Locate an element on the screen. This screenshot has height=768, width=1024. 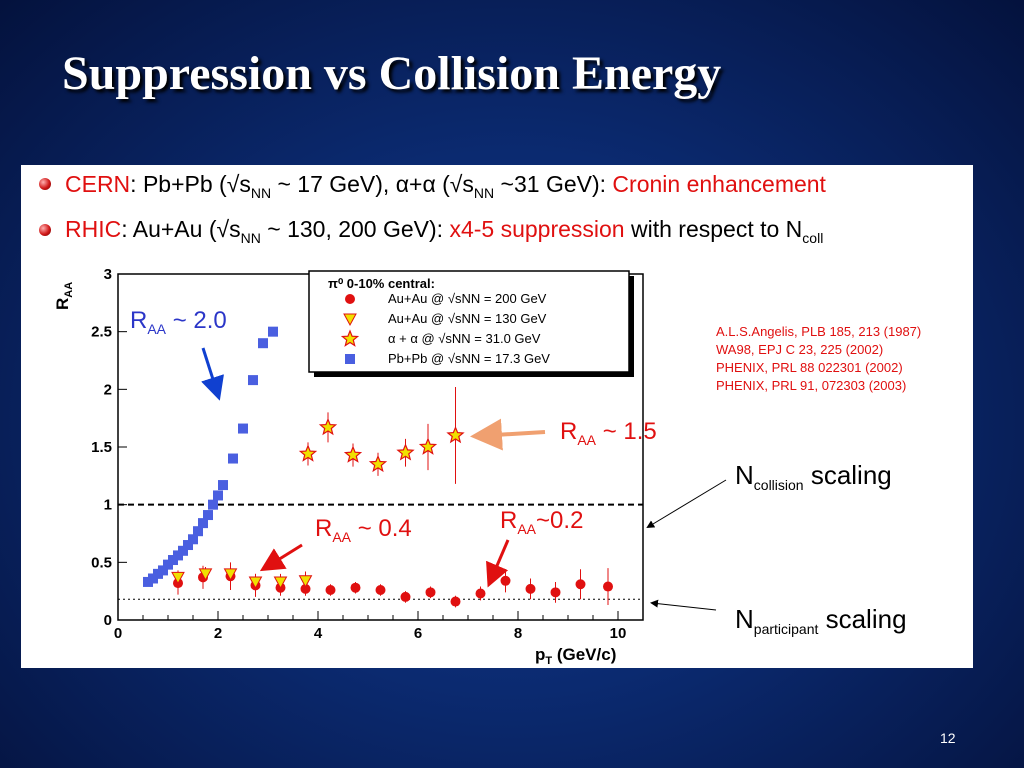
x-tick-label: 4 is located at coordinates (318, 633).